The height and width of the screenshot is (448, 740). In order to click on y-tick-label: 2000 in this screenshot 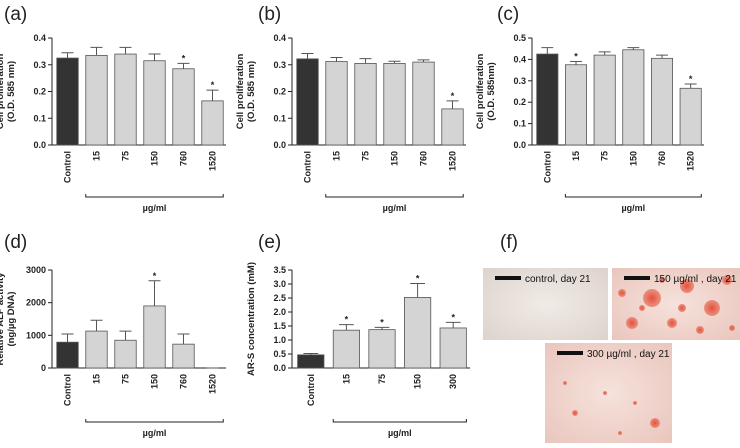, I will do `click(36, 303)`.